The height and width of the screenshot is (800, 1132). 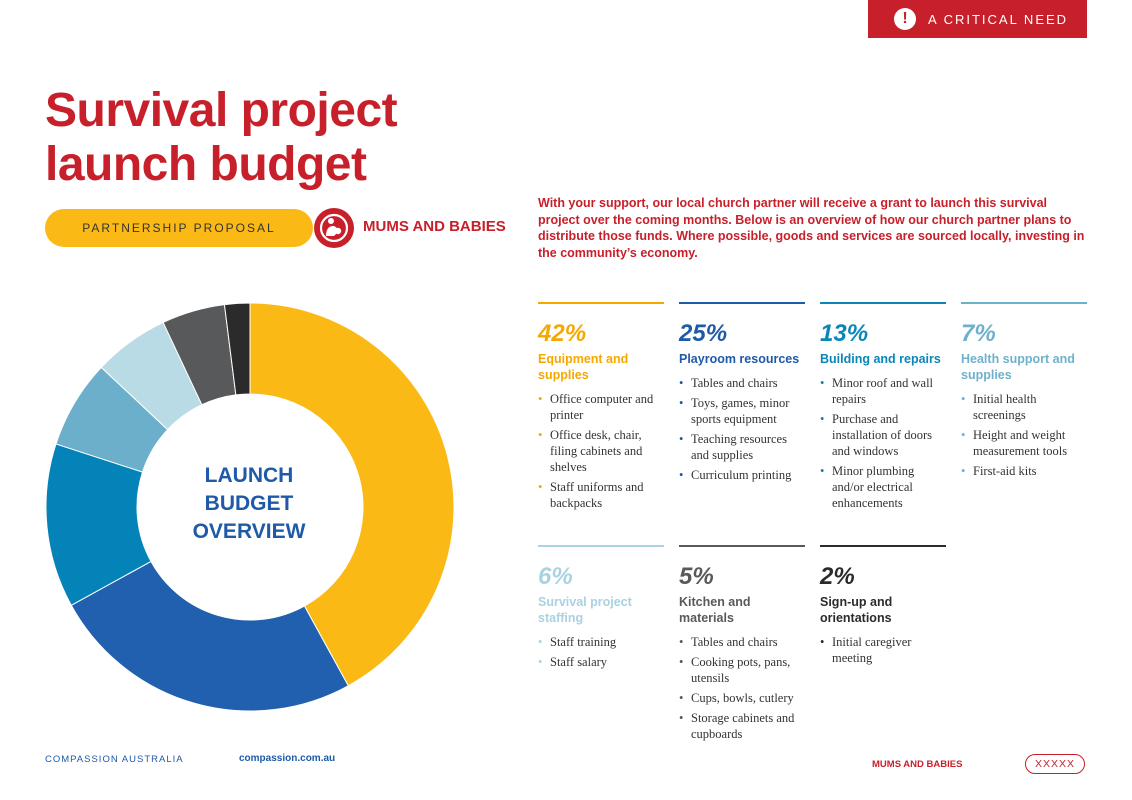 What do you see at coordinates (334, 228) in the screenshot?
I see `mother-baby-icon` at bounding box center [334, 228].